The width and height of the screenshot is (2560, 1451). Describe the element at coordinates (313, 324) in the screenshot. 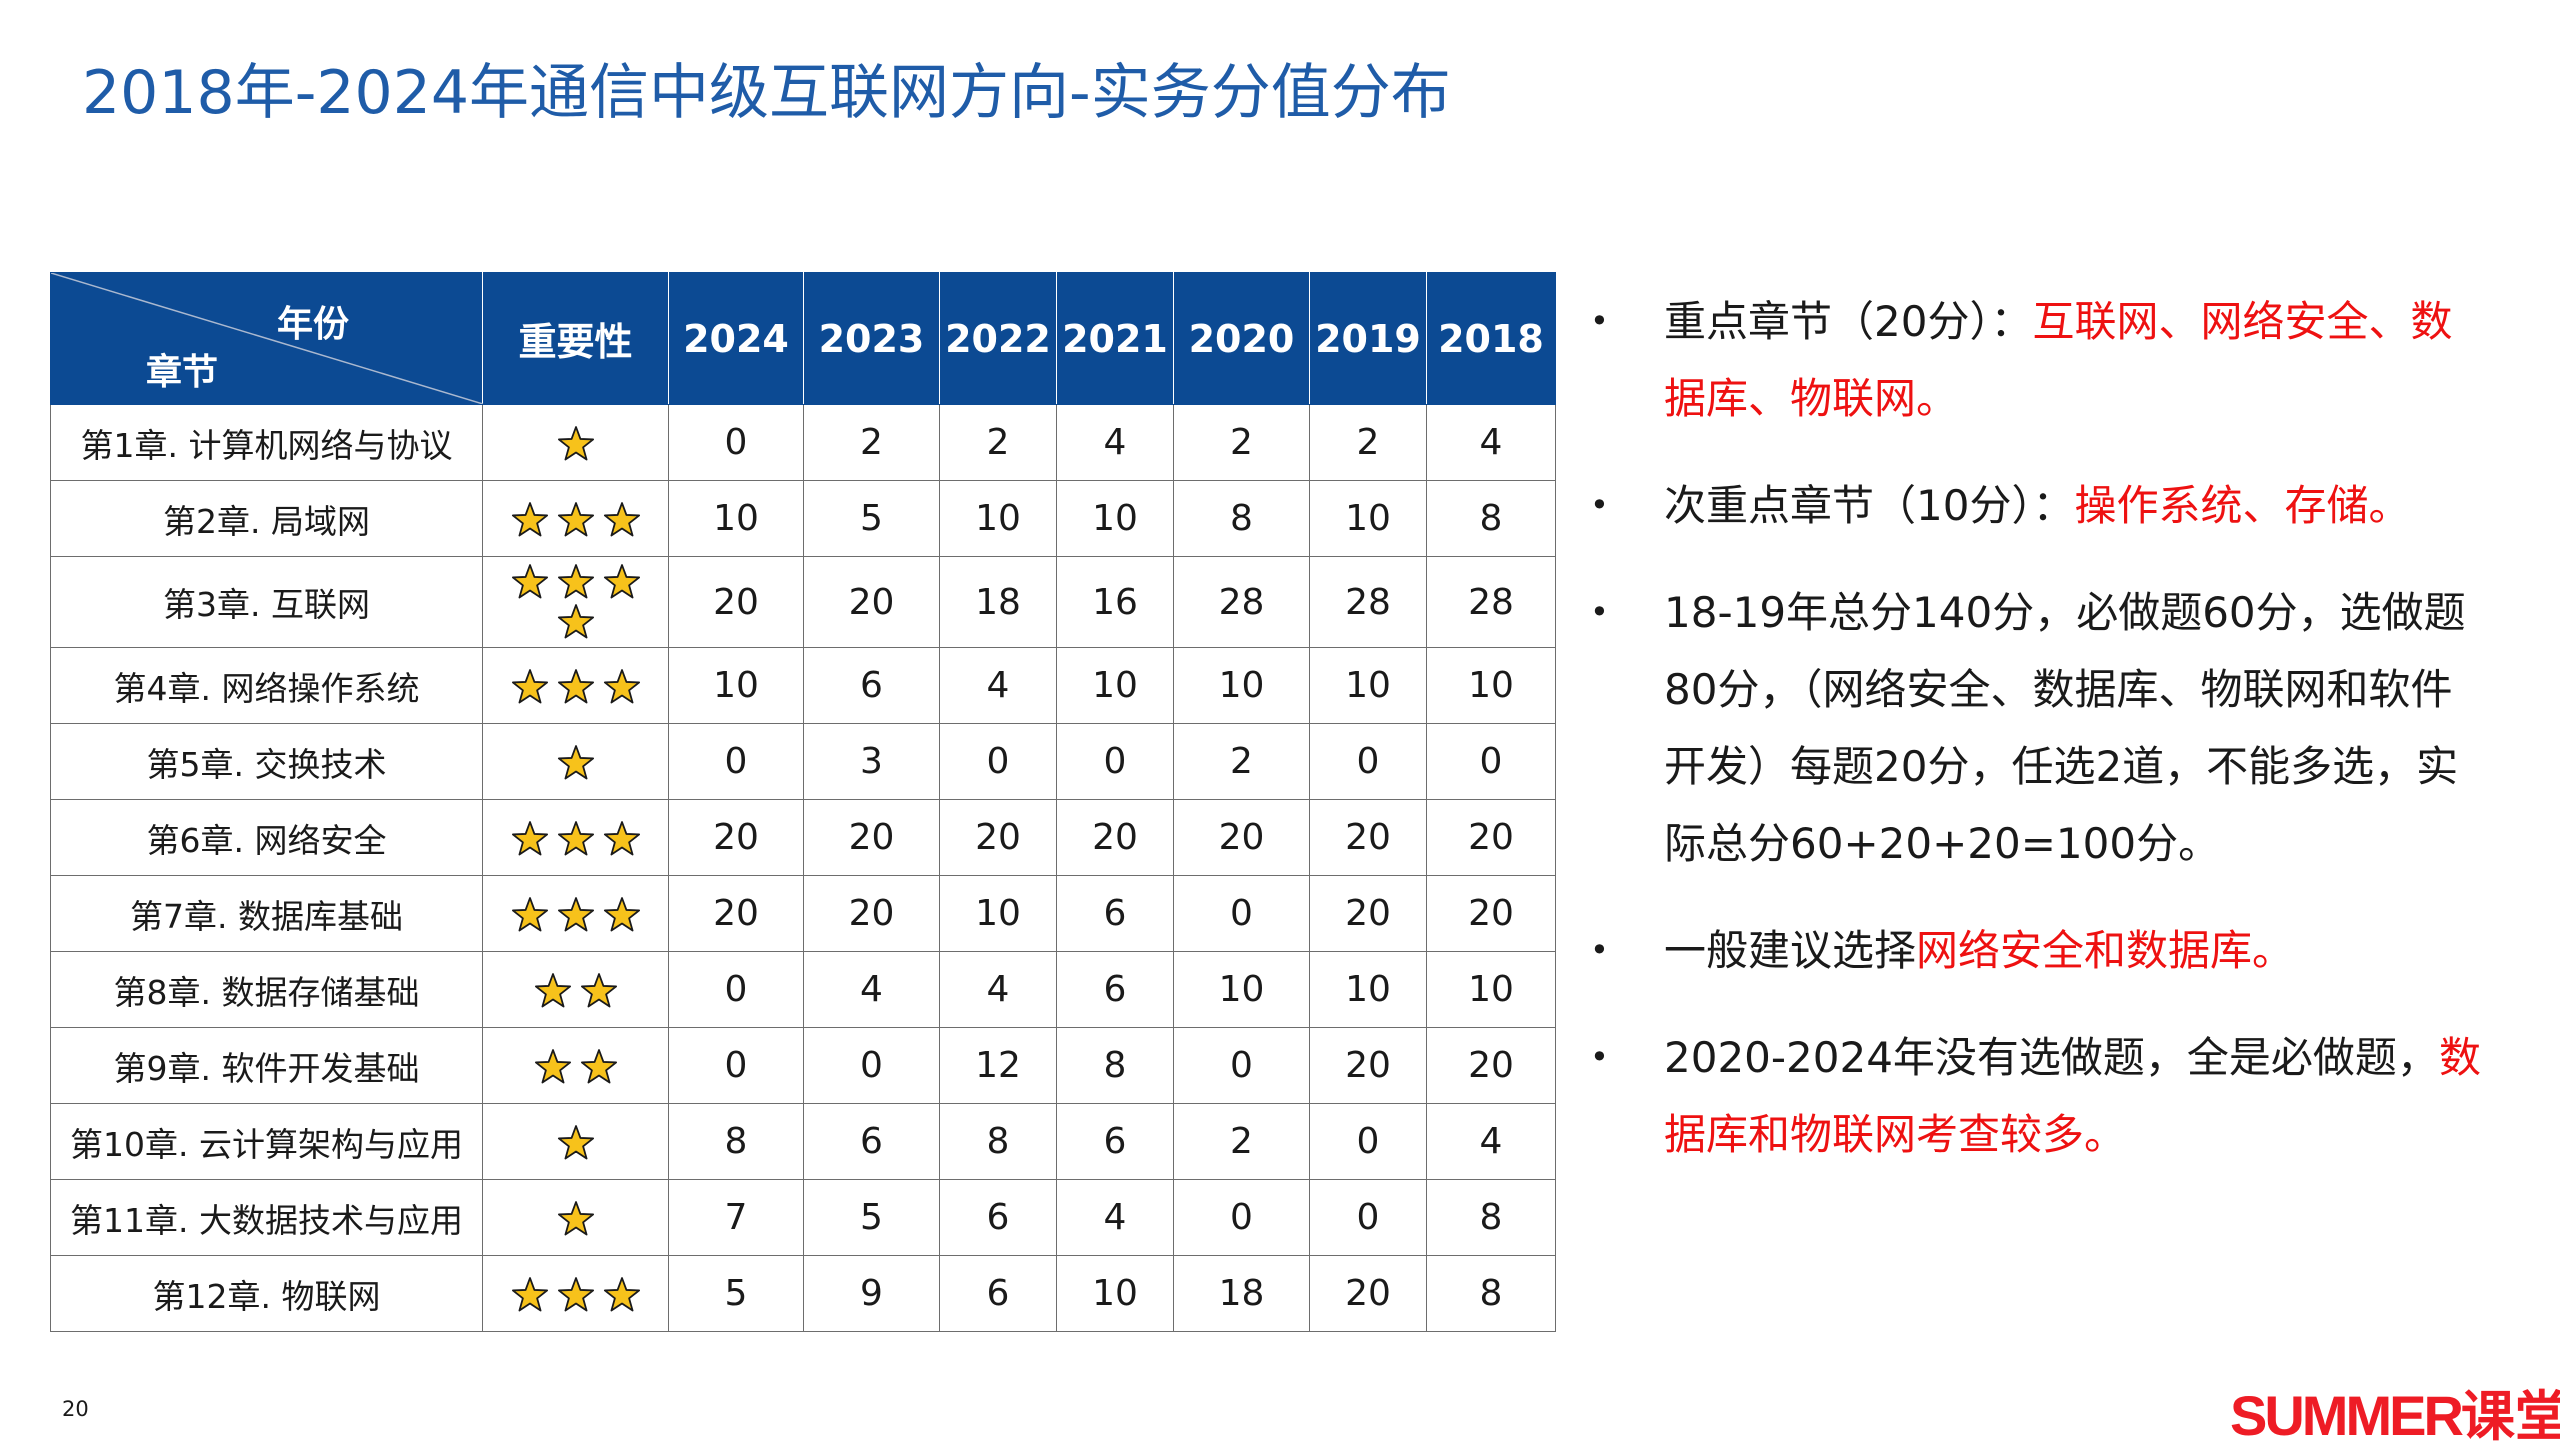

I see `year-axis-label: 年份` at that location.